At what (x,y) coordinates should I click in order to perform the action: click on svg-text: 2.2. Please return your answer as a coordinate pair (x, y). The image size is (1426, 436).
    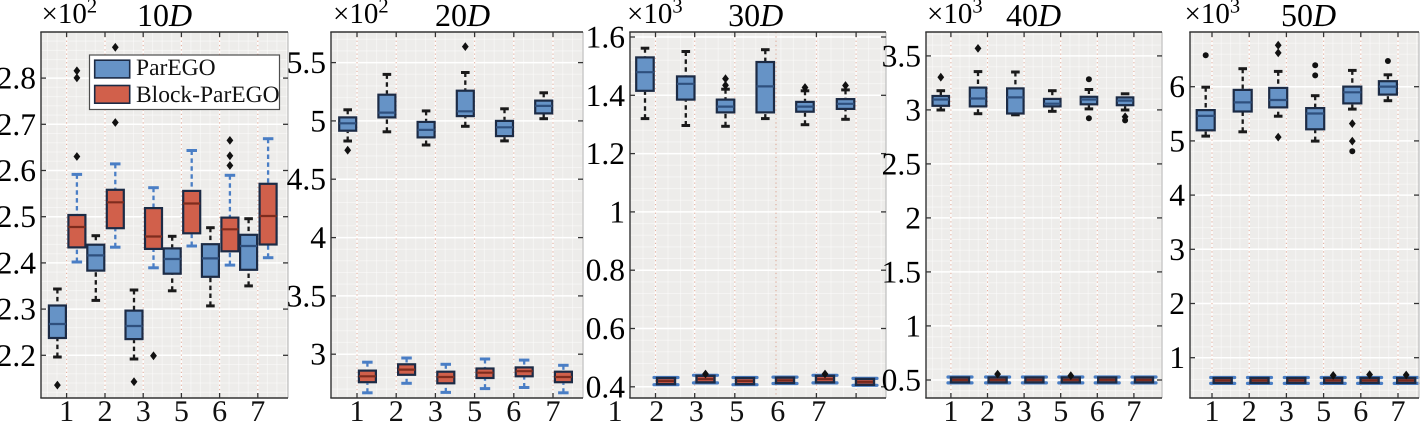
    Looking at the image, I should click on (18, 355).